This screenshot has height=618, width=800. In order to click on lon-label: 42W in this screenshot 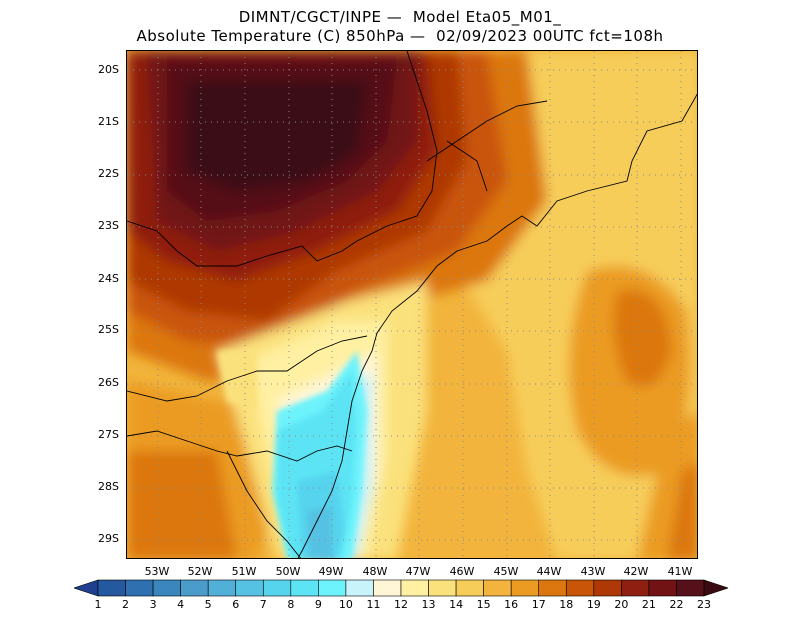, I will do `click(636, 571)`.